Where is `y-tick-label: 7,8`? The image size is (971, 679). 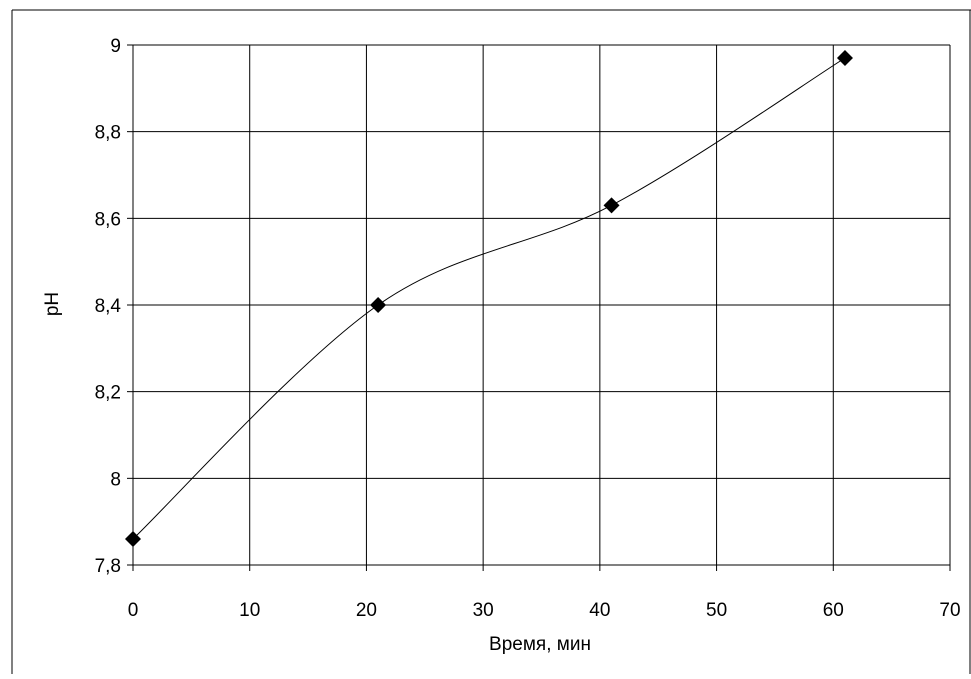
y-tick-label: 7,8 is located at coordinates (108, 566).